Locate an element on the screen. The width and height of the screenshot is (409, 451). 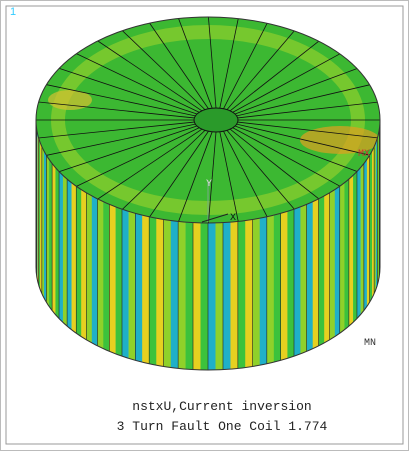
caption-line: nstxU,Current inversion is located at coordinates (221, 406).